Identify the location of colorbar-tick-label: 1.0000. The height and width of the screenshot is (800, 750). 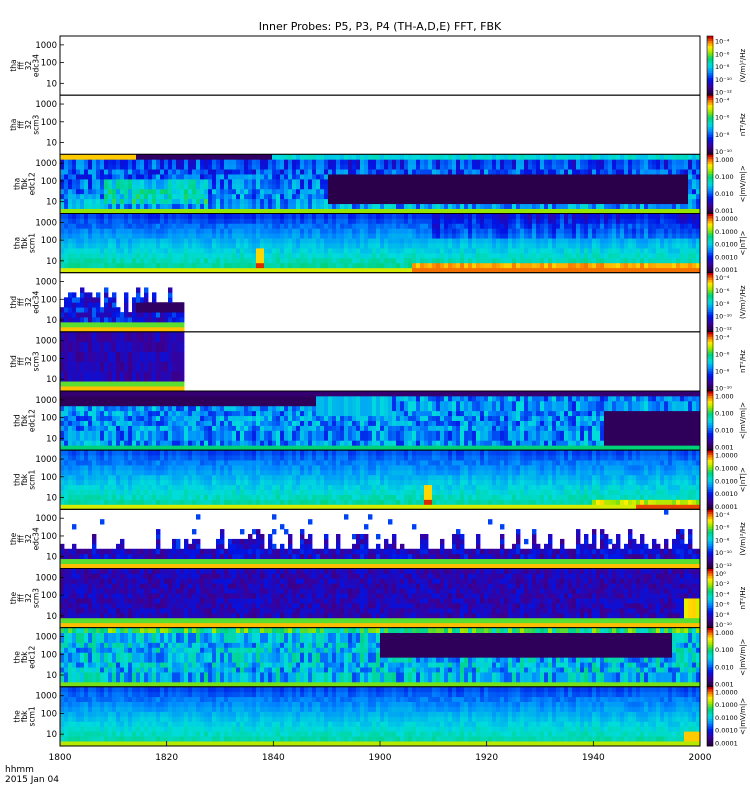
(726, 219).